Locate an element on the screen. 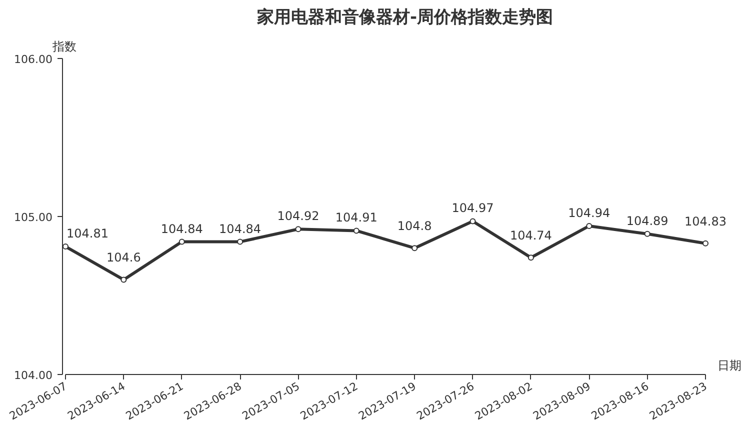 This screenshot has height=427, width=752. x-axis-title: 日期 is located at coordinates (730, 365).